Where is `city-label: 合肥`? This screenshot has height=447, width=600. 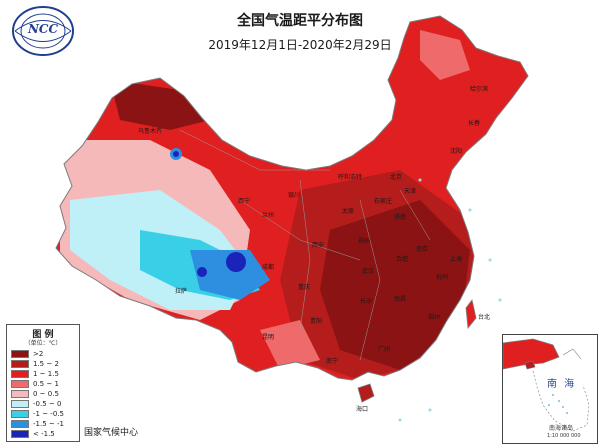
city-label: 合肥 is located at coordinates (402, 259).